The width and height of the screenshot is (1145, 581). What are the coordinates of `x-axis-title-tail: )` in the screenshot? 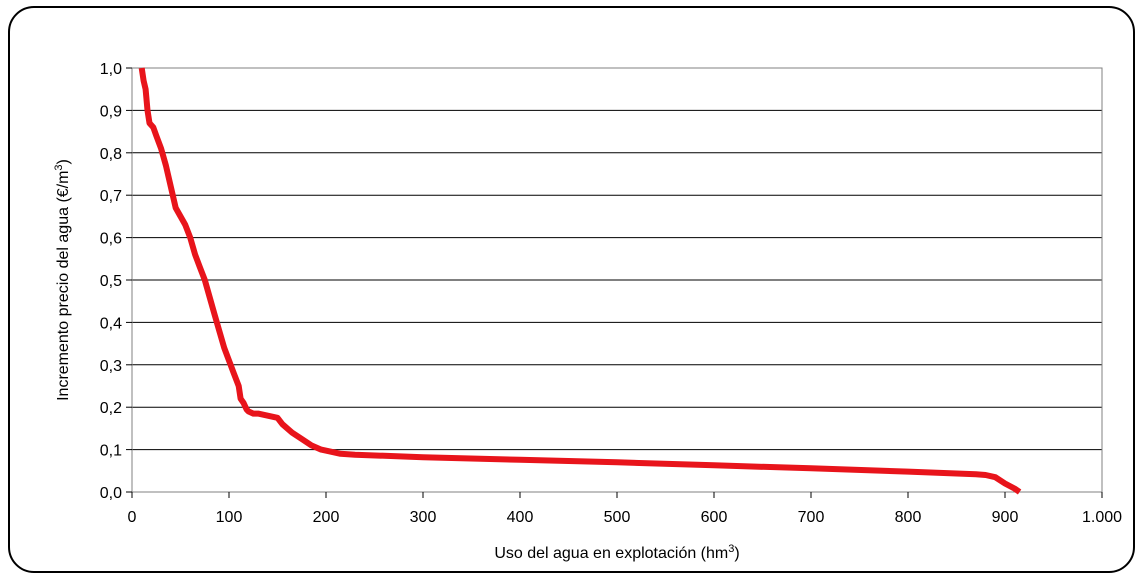 It's located at (736, 553).